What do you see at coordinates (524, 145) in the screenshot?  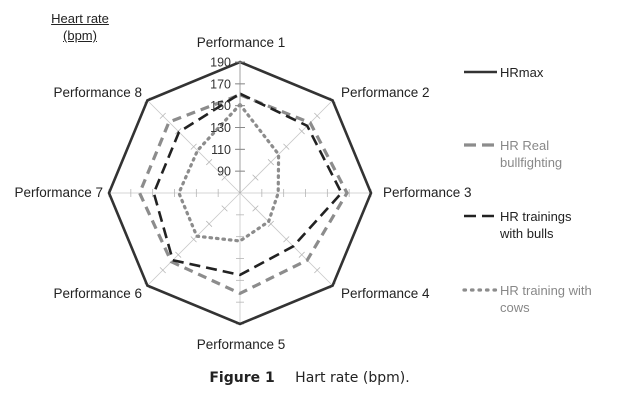 I see `legend-label: HR Real` at bounding box center [524, 145].